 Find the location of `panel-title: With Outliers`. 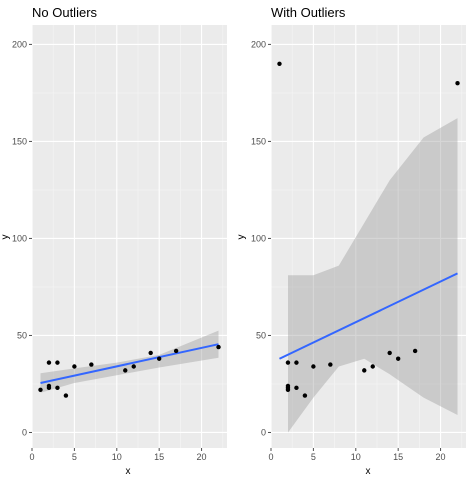

panel-title: With Outliers is located at coordinates (308, 12).